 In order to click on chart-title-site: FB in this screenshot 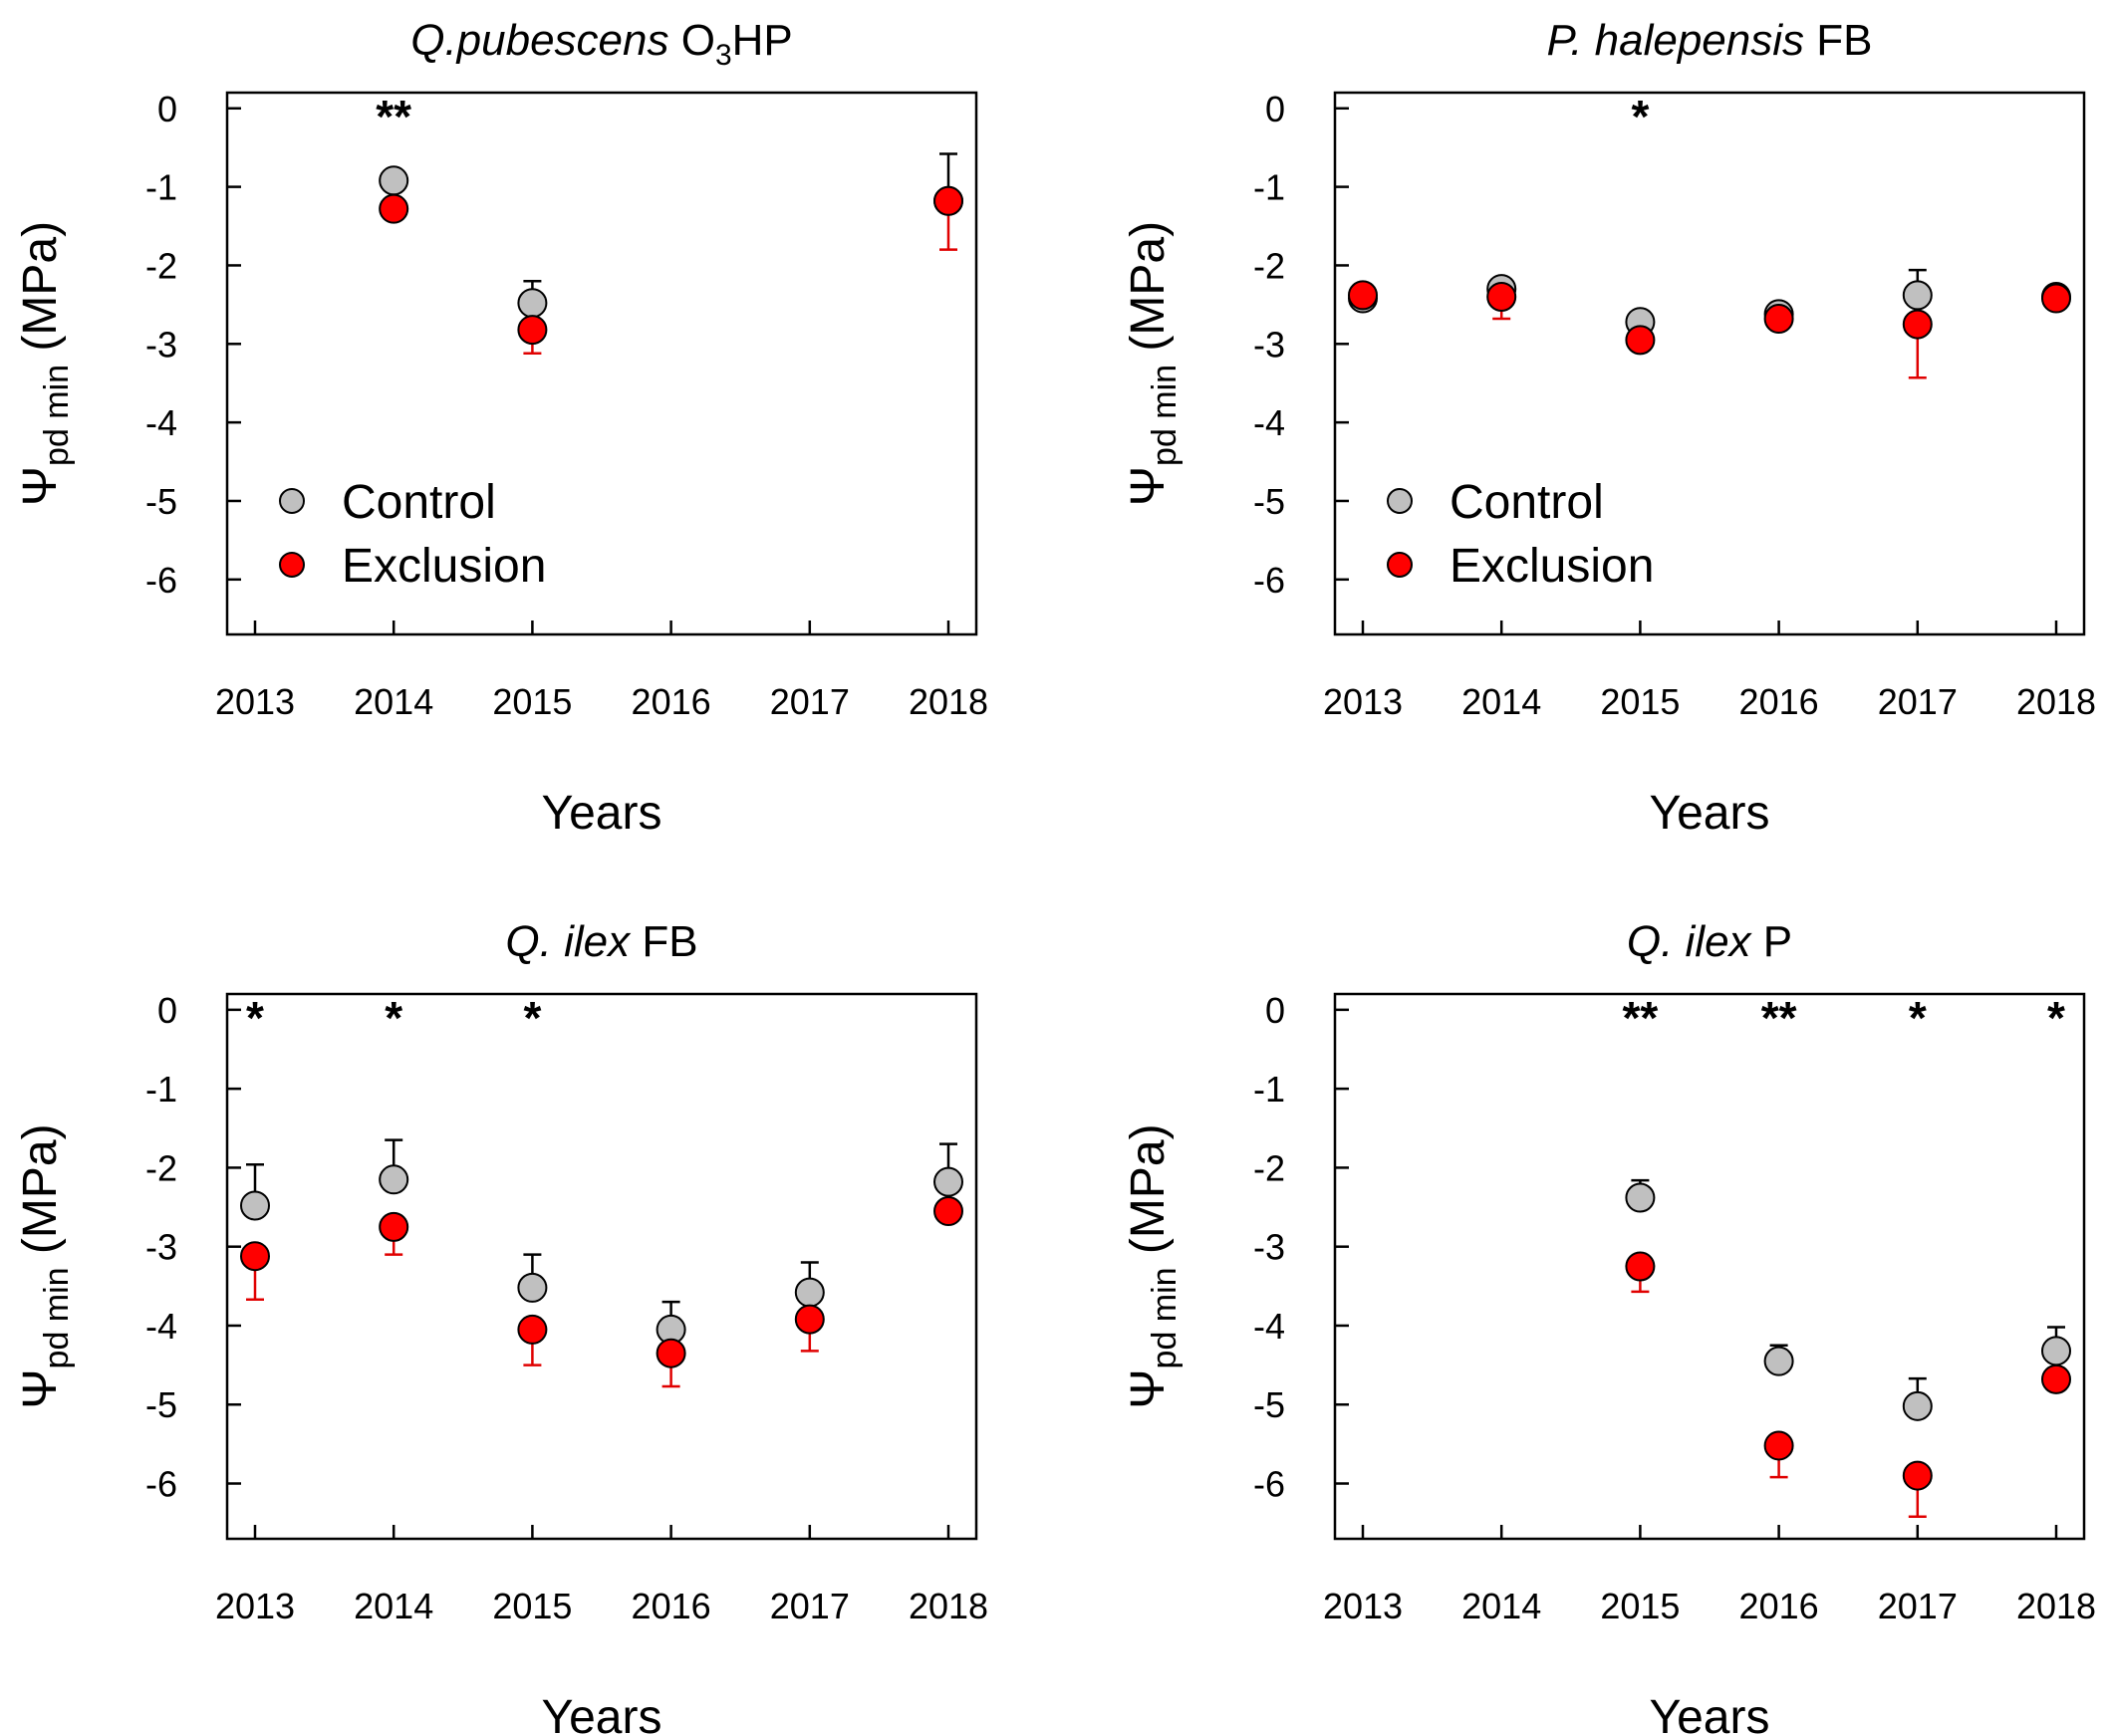, I will do `click(663, 942)`.